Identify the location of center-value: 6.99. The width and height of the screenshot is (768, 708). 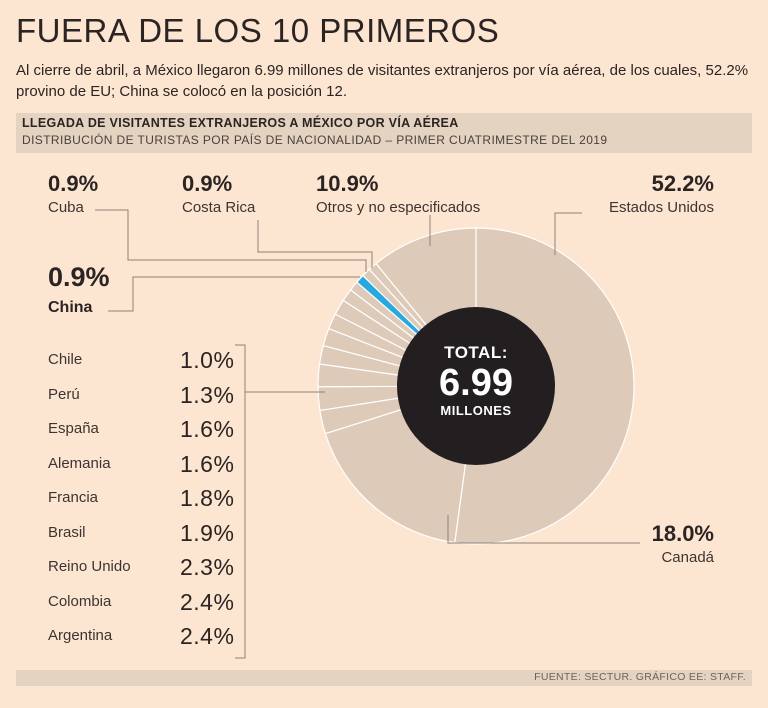
(476, 383).